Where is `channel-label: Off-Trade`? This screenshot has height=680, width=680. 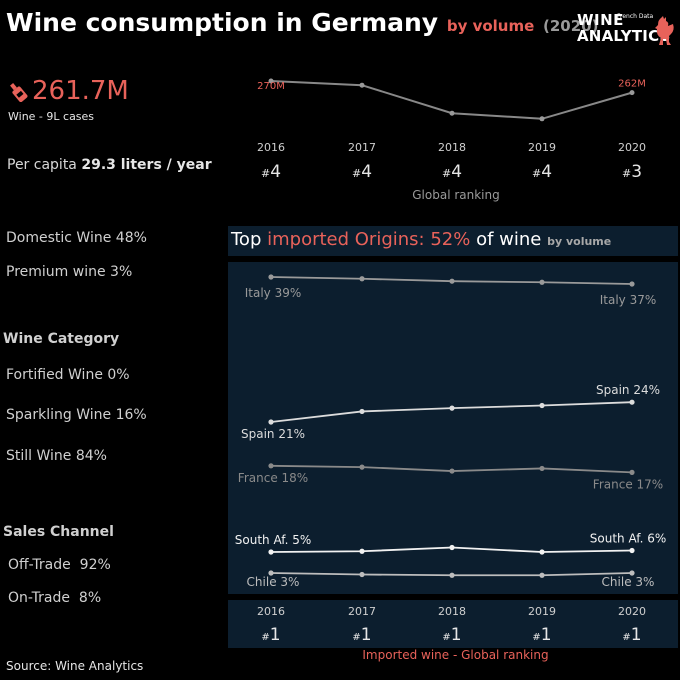 channel-label: Off-Trade is located at coordinates (39, 565).